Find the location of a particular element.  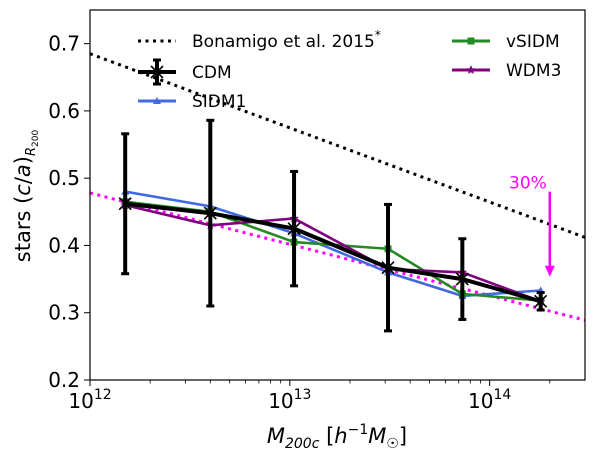

legend-marker-sidm1 is located at coordinates (157, 100).